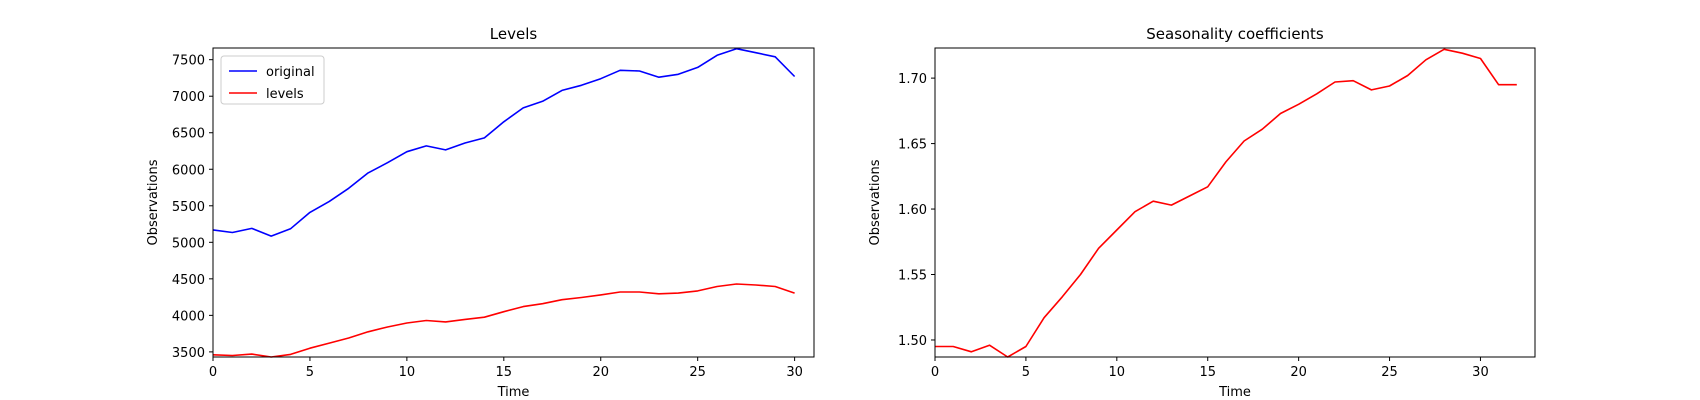  Describe the element at coordinates (188, 61) in the screenshot. I see `y-tick-label: 7500` at that location.